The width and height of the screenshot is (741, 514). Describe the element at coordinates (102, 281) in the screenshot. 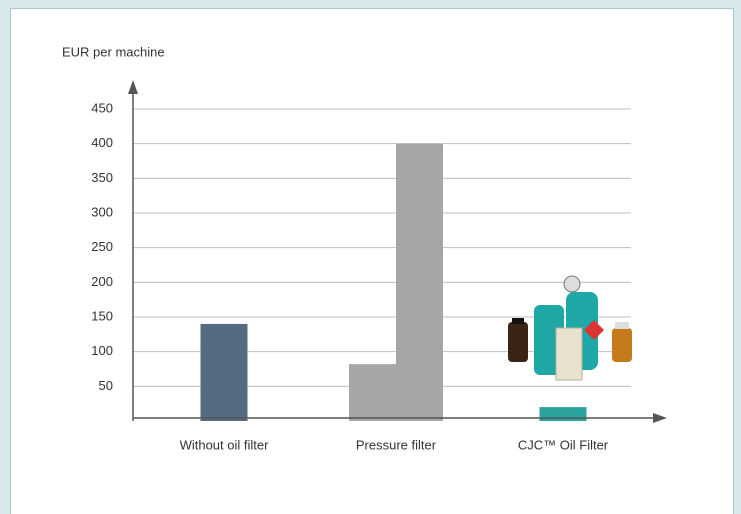

I see `y-tick-label: 200` at that location.